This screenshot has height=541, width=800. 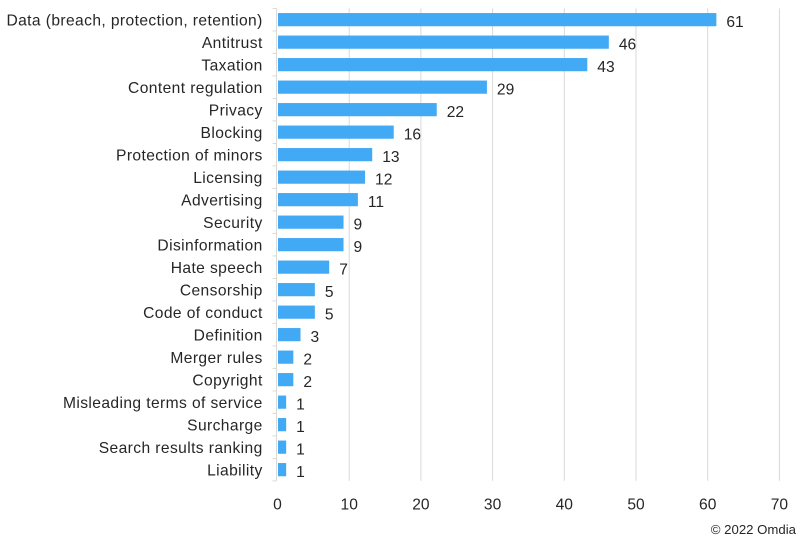 I want to click on svg-text: 22, so click(x=455, y=112).